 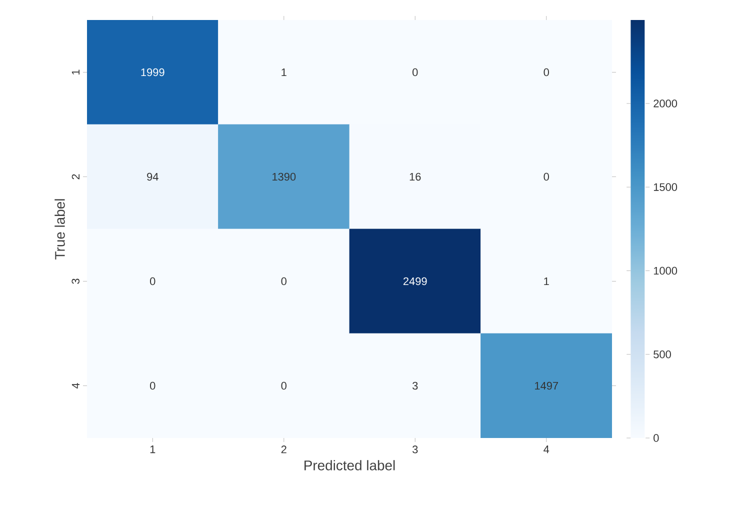 I want to click on y-tick-label: 4, so click(x=76, y=386).